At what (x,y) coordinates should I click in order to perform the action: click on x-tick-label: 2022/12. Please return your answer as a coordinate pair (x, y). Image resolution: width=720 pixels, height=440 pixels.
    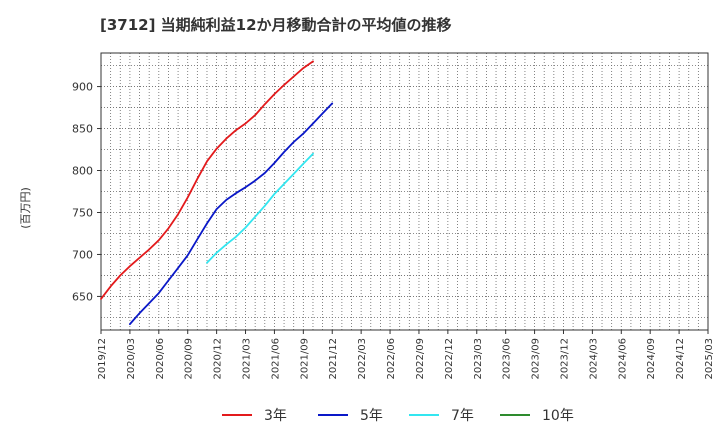
    Looking at the image, I should click on (449, 359).